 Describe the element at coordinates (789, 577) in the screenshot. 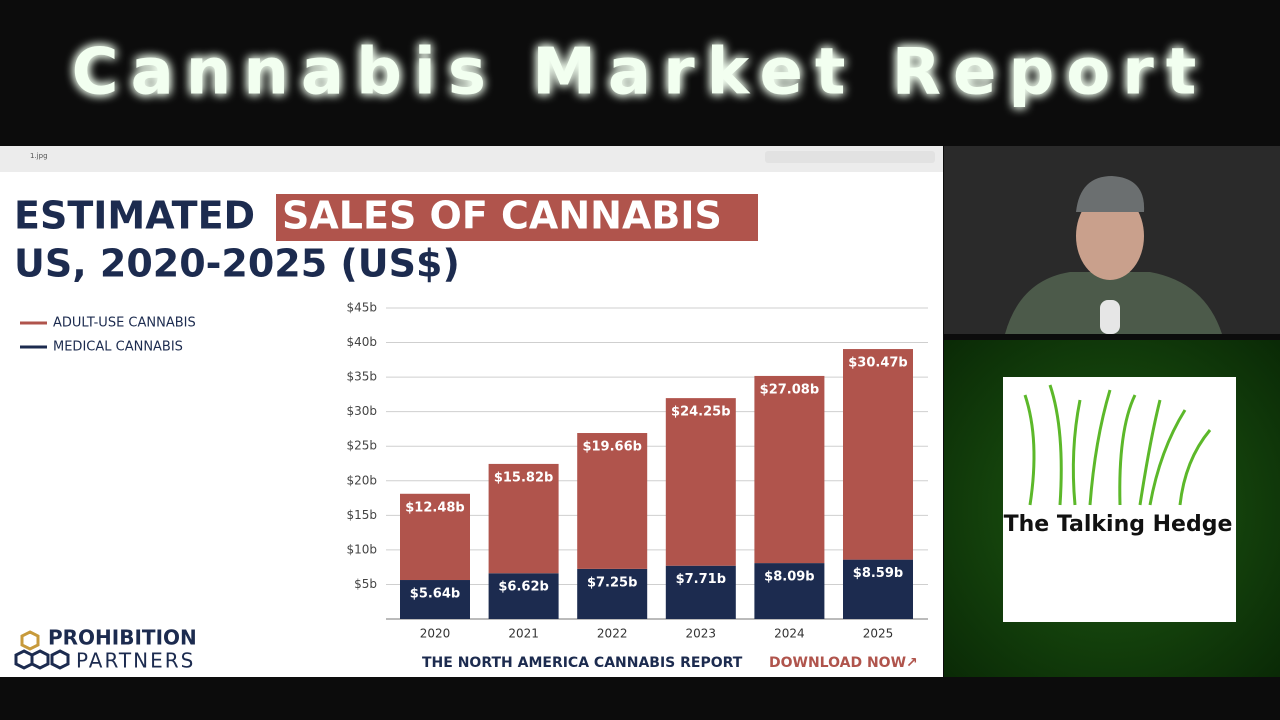

I see `data-label: $8.09b` at that location.